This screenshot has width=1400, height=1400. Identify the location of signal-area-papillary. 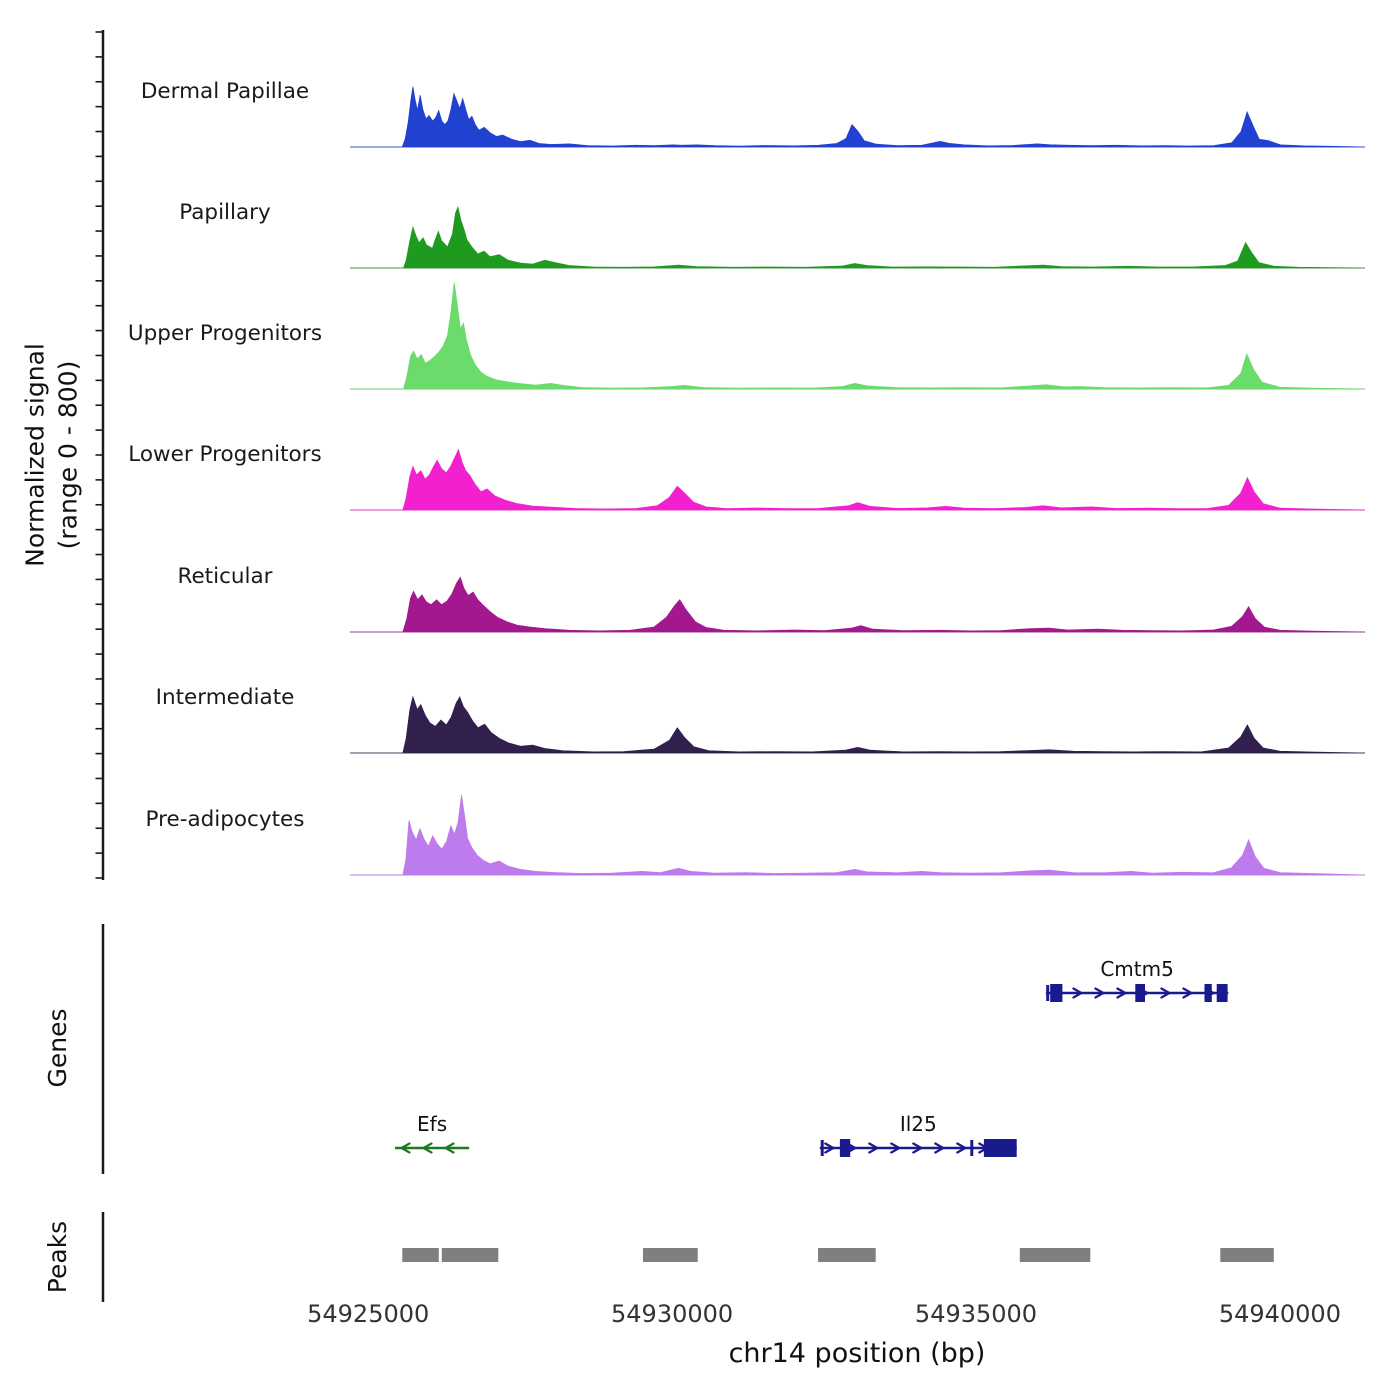
(858, 237).